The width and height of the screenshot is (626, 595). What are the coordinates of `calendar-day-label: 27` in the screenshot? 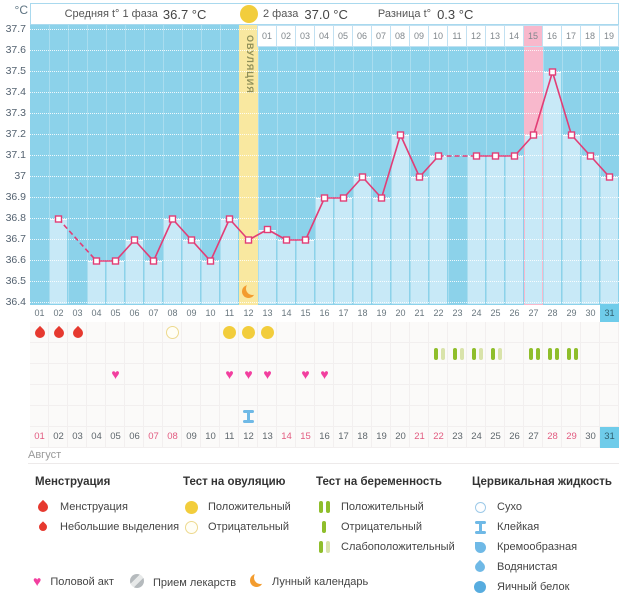 It's located at (533, 436).